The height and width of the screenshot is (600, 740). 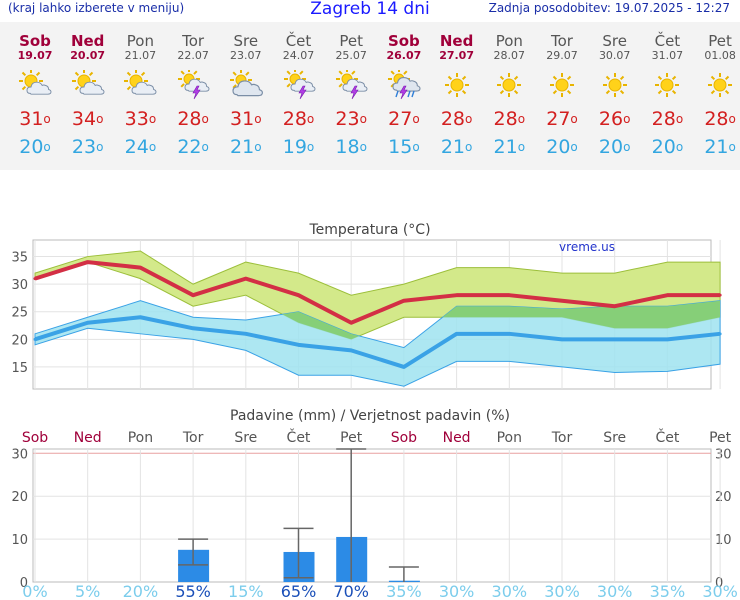 What do you see at coordinates (88, 96) in the screenshot?
I see `day-column: Ned 20.07 34o 23o` at bounding box center [88, 96].